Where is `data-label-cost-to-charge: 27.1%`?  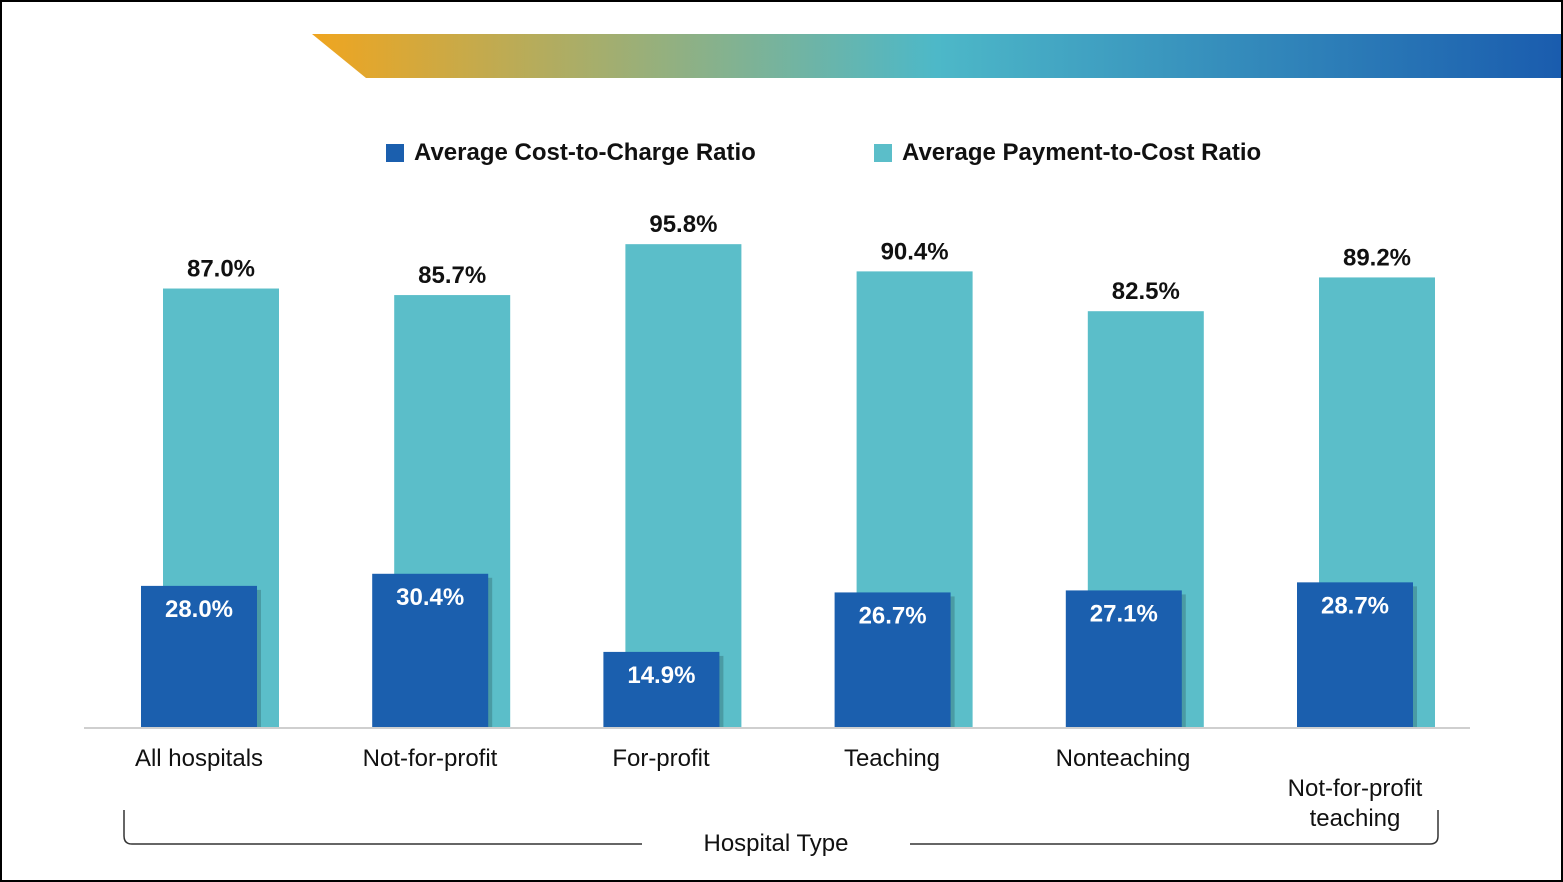 data-label-cost-to-charge: 27.1% is located at coordinates (1124, 613).